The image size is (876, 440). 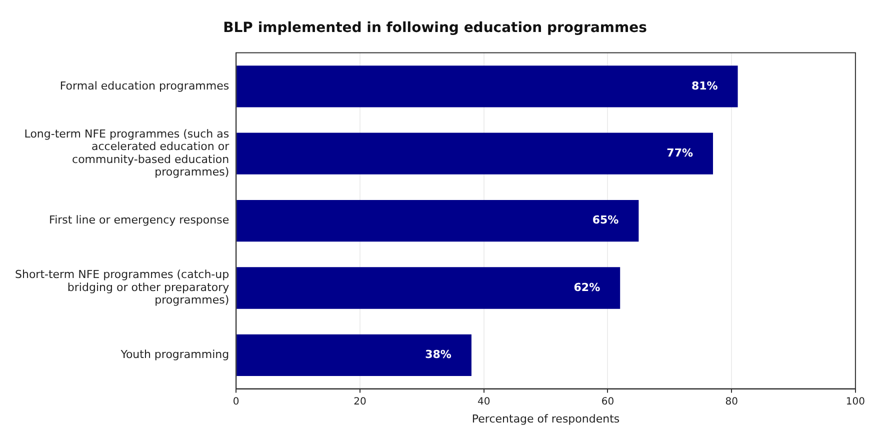 I want to click on x-tick-label: 100, so click(x=856, y=402).